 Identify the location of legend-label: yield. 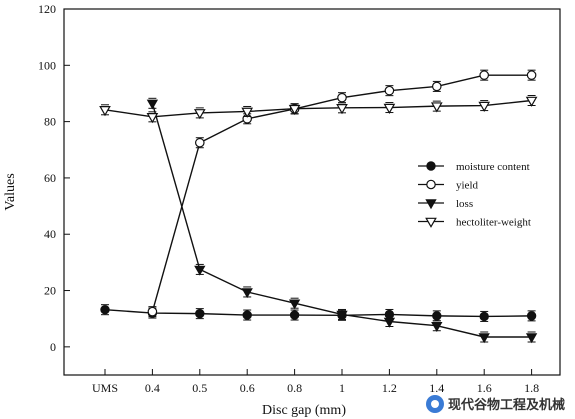
(467, 186).